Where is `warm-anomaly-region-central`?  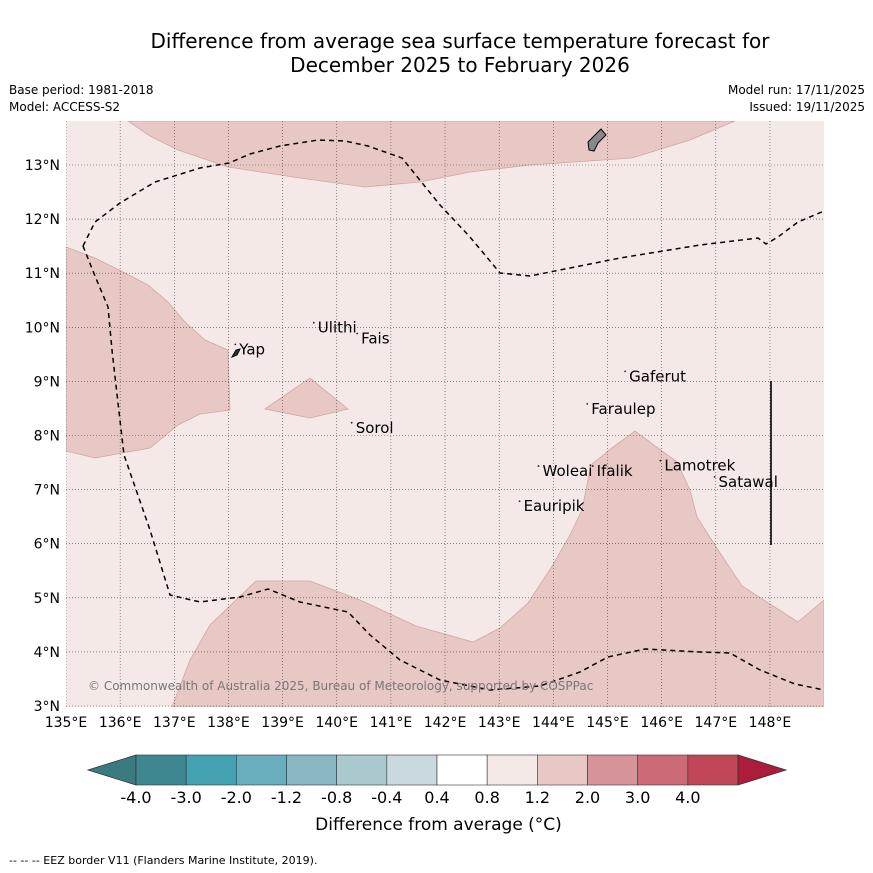
warm-anomaly-region-central is located at coordinates (306, 398).